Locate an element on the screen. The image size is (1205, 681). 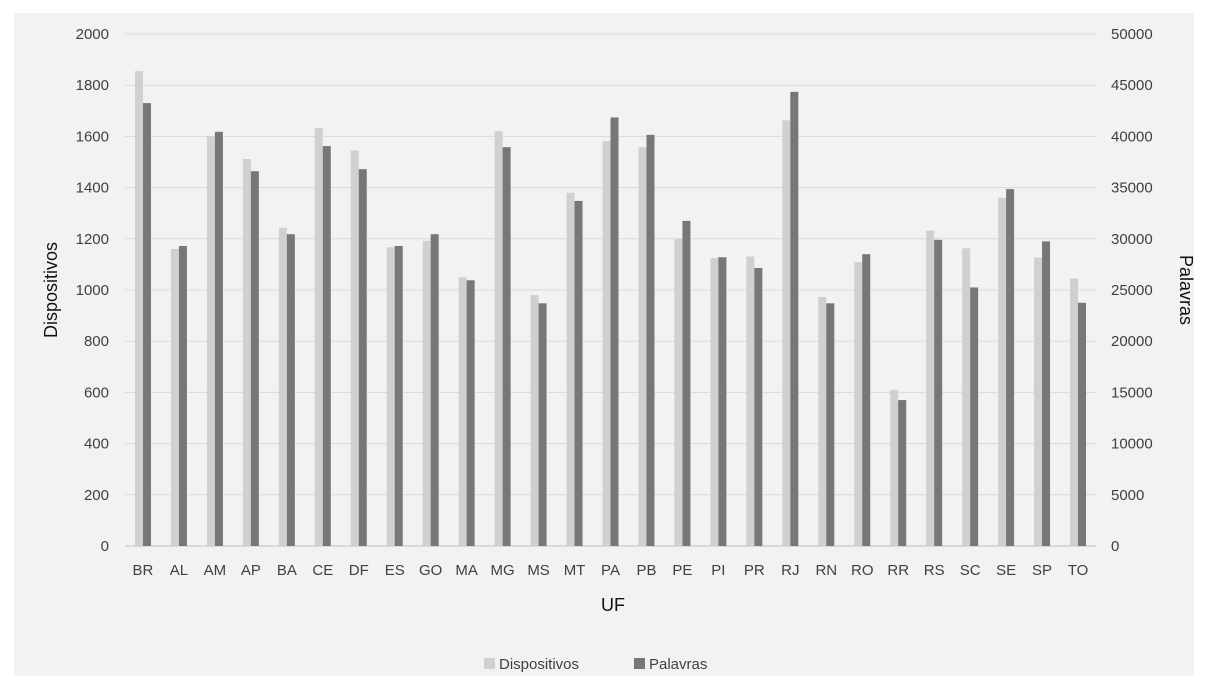
bar-dispositivos-to is located at coordinates (1074, 412).